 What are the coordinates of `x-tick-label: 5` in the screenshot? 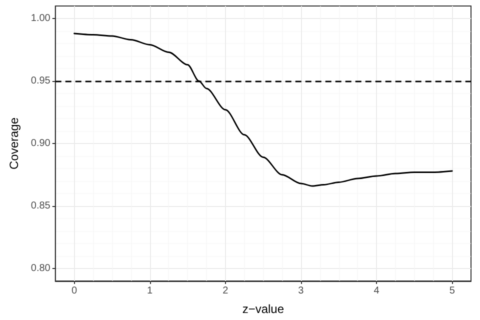 It's located at (452, 291).